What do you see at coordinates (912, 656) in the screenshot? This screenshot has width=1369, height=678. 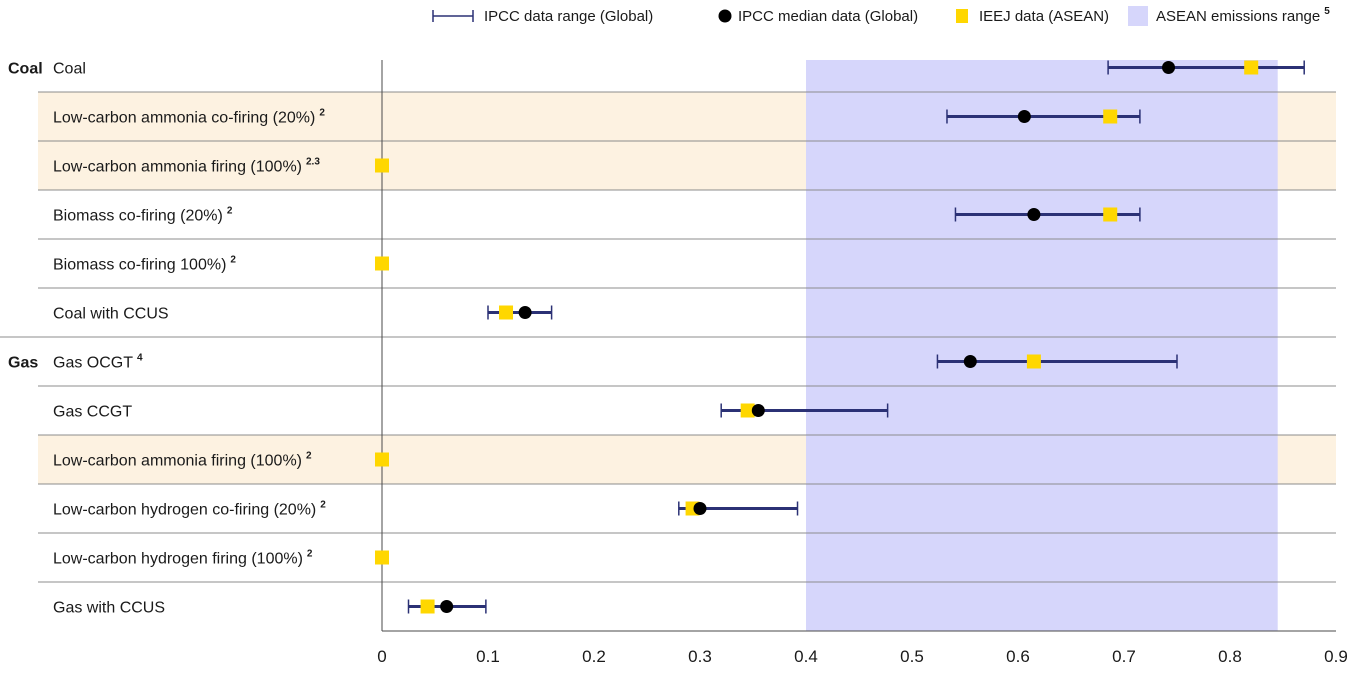 I see `x-tick-label: 0.5` at bounding box center [912, 656].